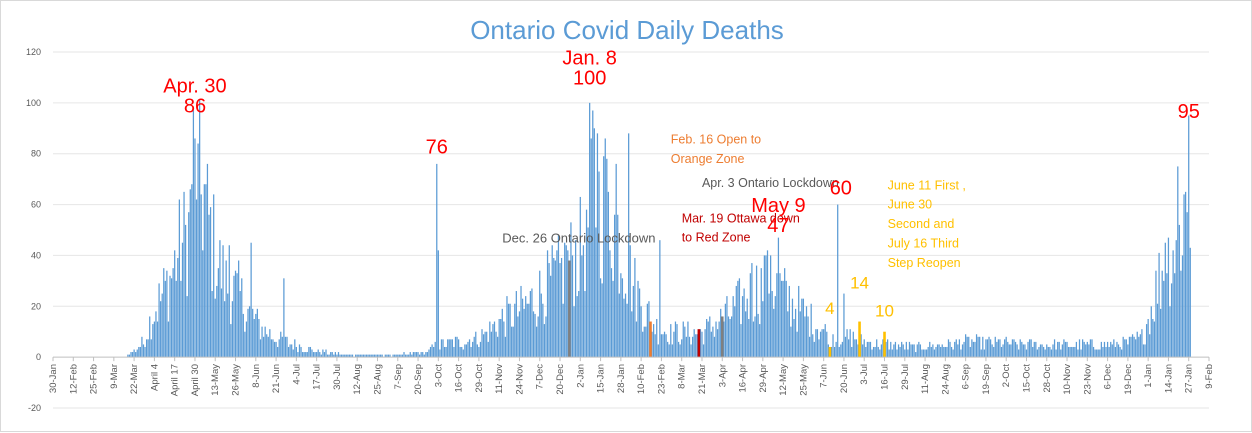 The height and width of the screenshot is (433, 1252). What do you see at coordinates (927, 185) in the screenshot?
I see `annotation-line: June 11 First ,` at bounding box center [927, 185].